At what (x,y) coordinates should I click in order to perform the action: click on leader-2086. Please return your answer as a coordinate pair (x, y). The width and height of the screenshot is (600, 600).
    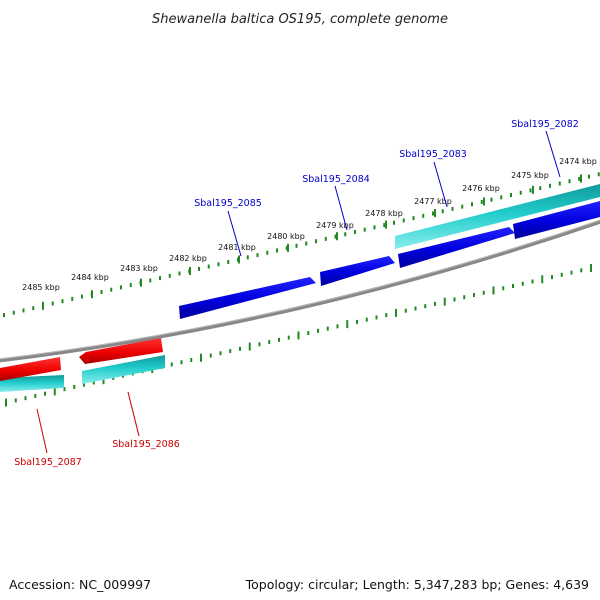
    Looking at the image, I should click on (133, 414).